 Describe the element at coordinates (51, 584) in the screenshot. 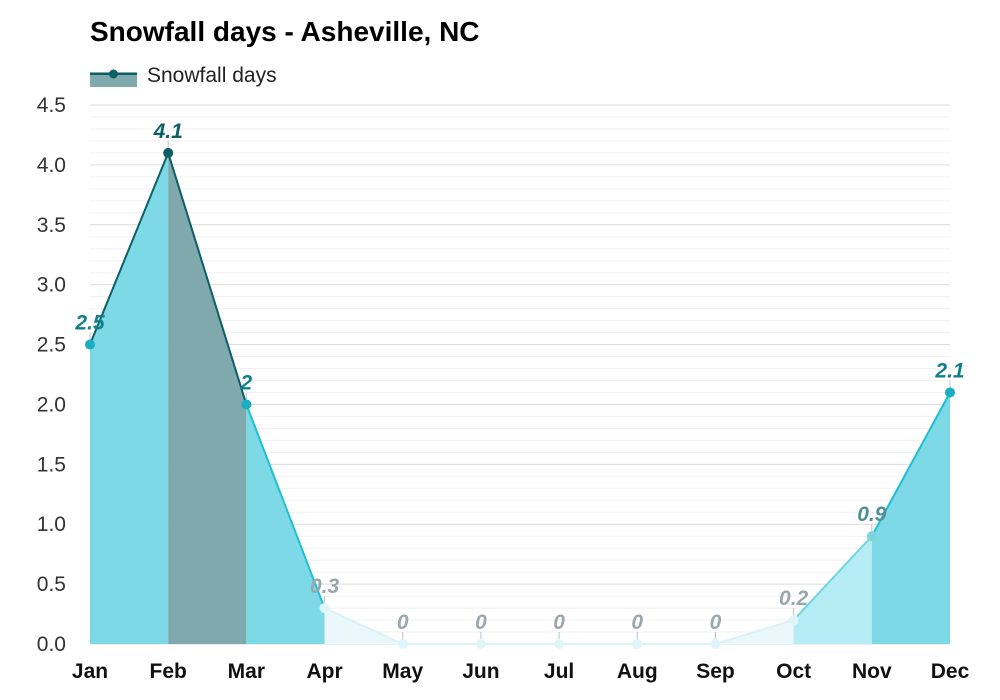

I see `y-tick-label: 0.5` at that location.